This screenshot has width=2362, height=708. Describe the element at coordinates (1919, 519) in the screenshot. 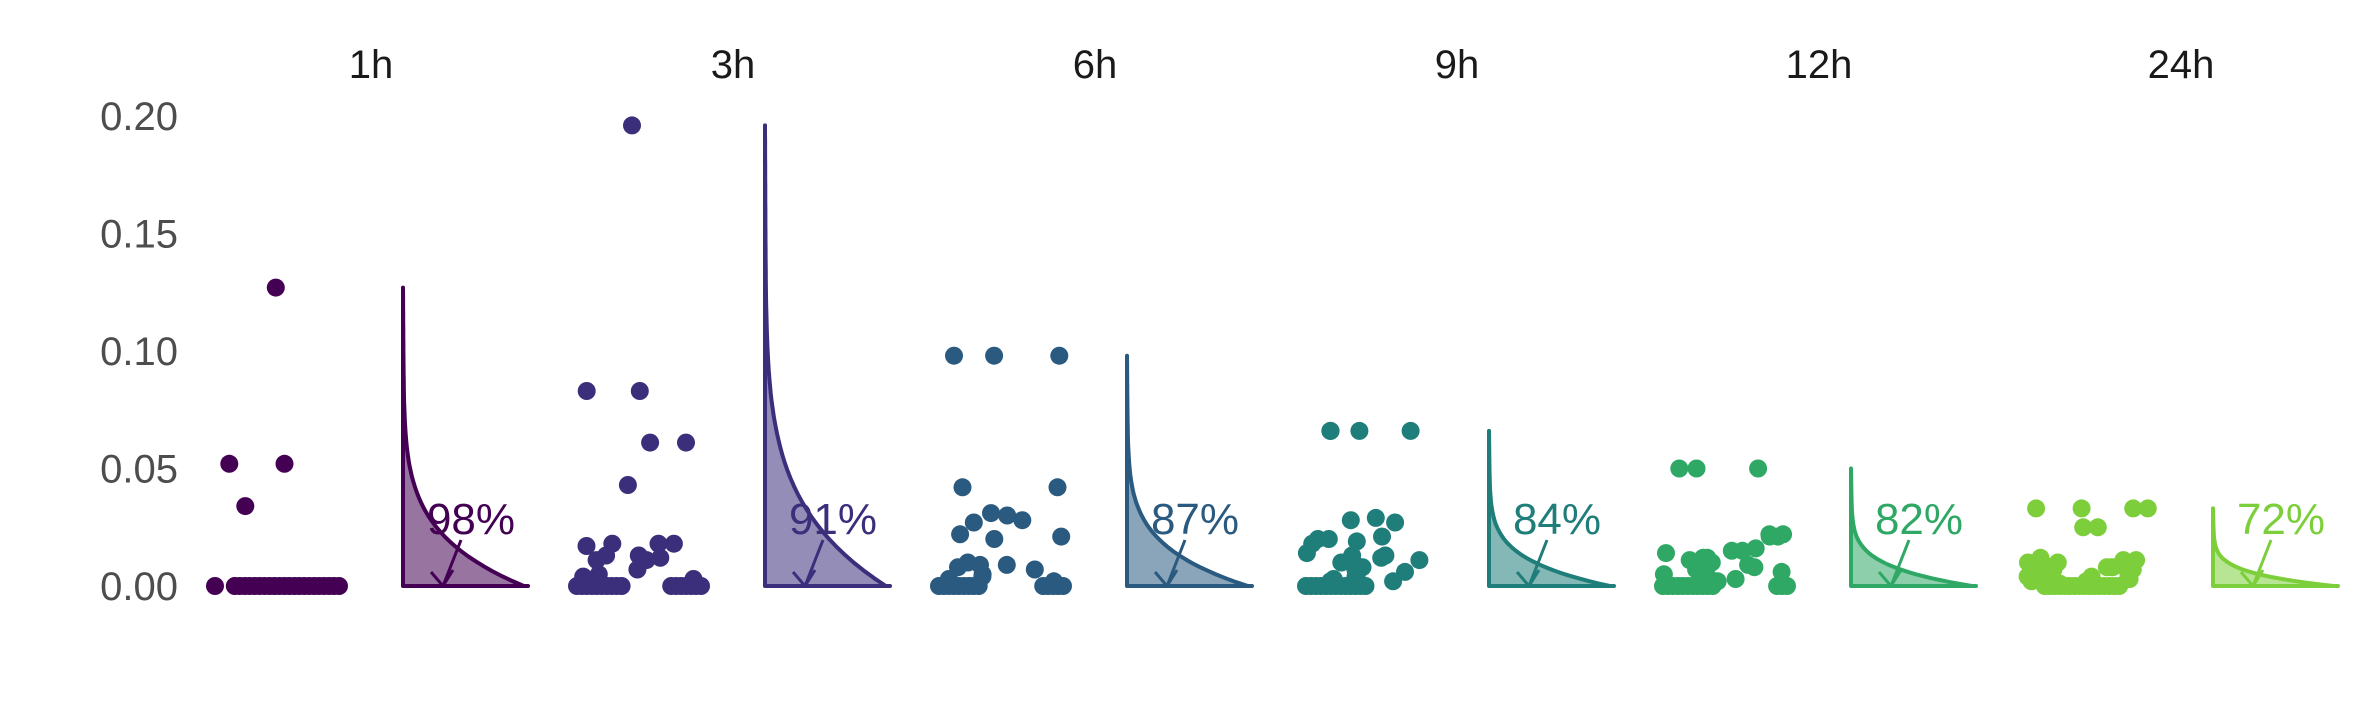

I see `percent-label: 82%` at that location.